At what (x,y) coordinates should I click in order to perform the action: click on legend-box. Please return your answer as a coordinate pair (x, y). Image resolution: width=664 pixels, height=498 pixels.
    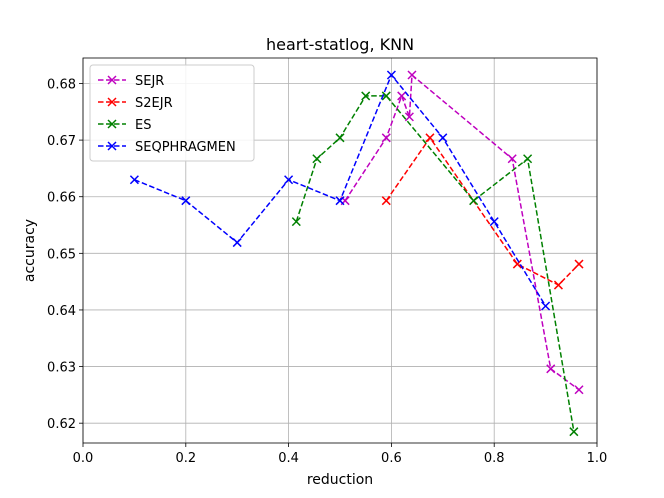
    Looking at the image, I should click on (172, 113).